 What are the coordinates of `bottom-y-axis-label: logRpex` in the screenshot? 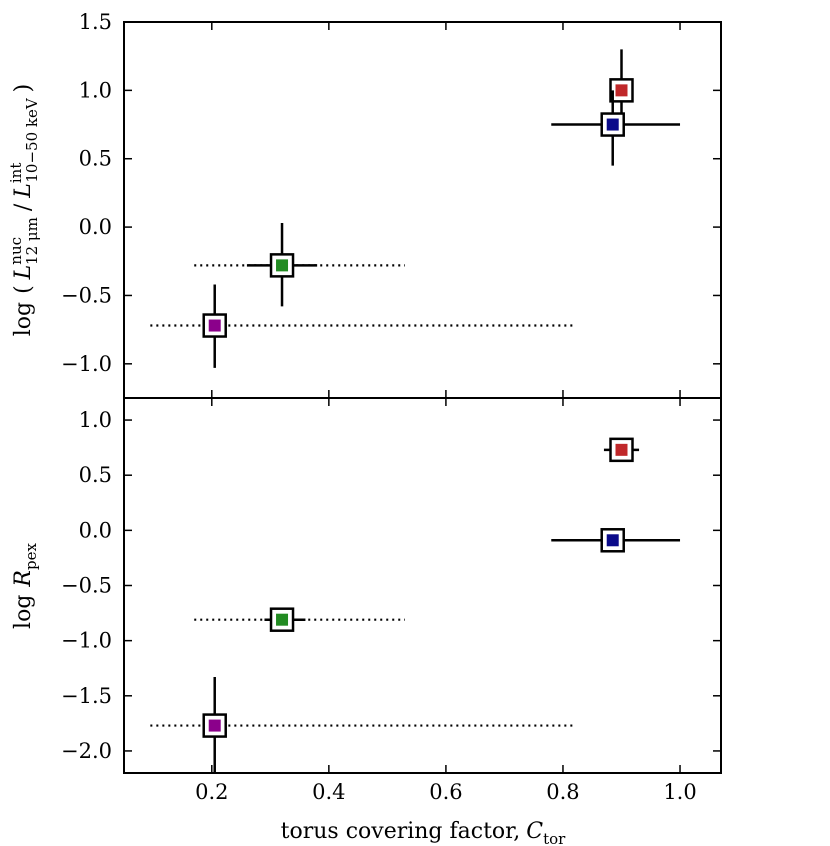 It's located at (25, 586).